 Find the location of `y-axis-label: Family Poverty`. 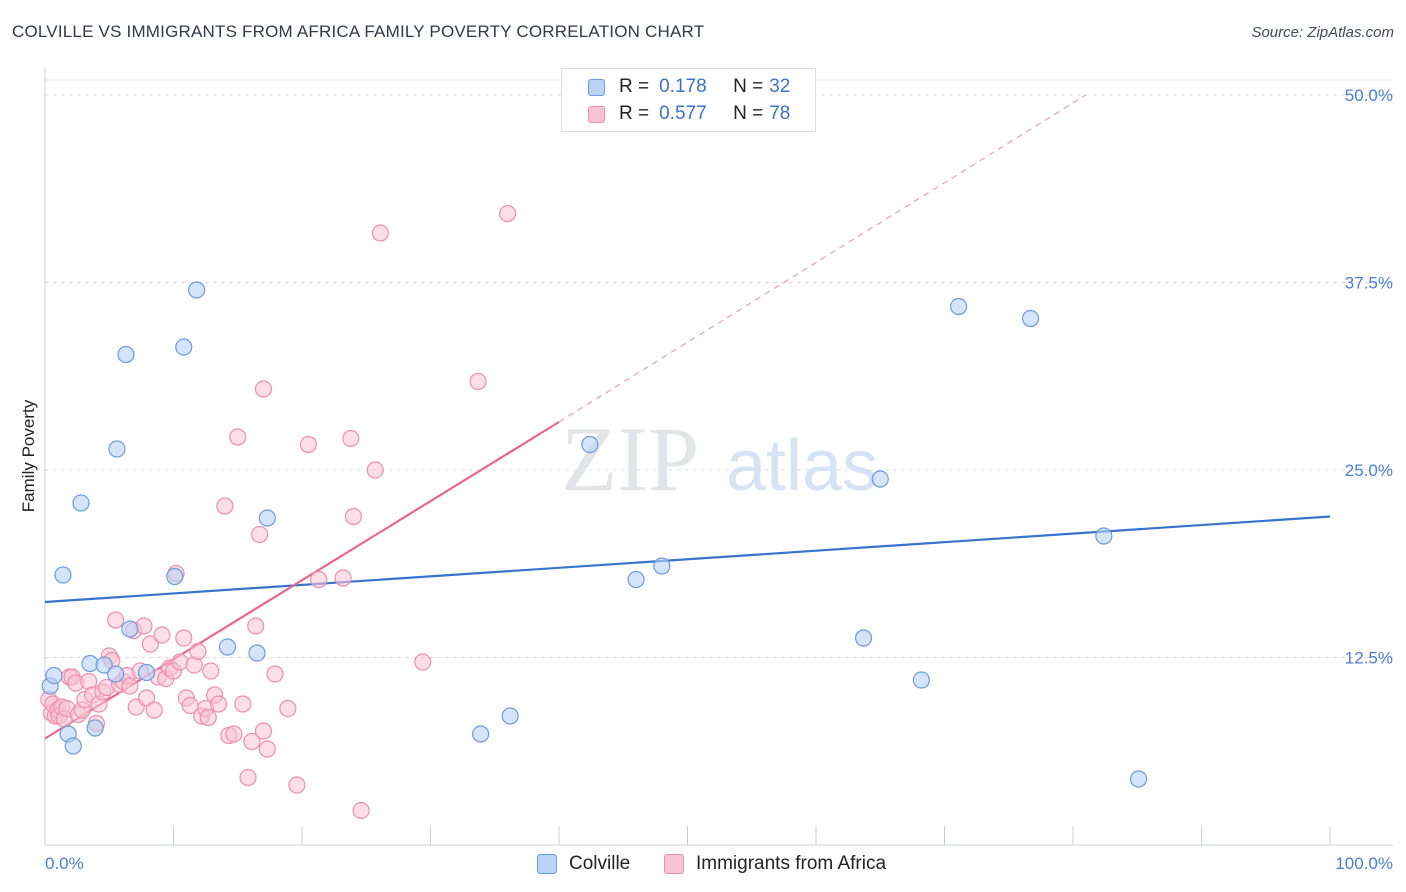

y-axis-label: Family Poverty is located at coordinates (28, 455).